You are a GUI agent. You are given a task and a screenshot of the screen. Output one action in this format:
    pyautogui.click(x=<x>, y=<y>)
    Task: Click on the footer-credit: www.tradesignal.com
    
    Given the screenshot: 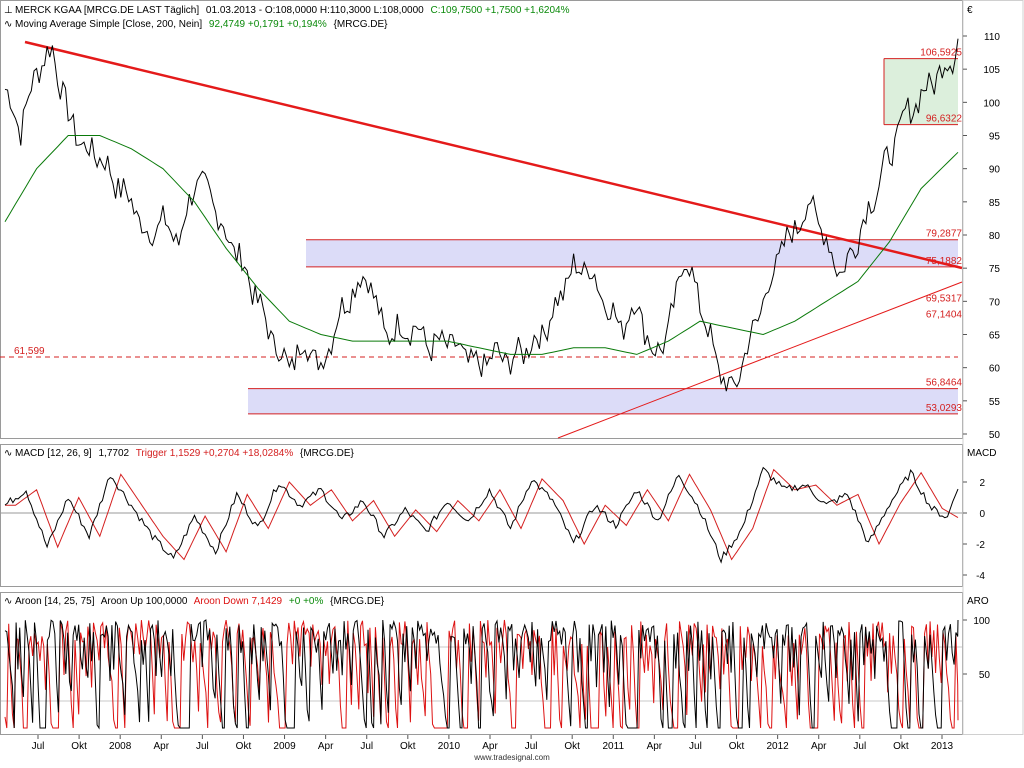 What is the action you would take?
    pyautogui.click(x=512, y=757)
    